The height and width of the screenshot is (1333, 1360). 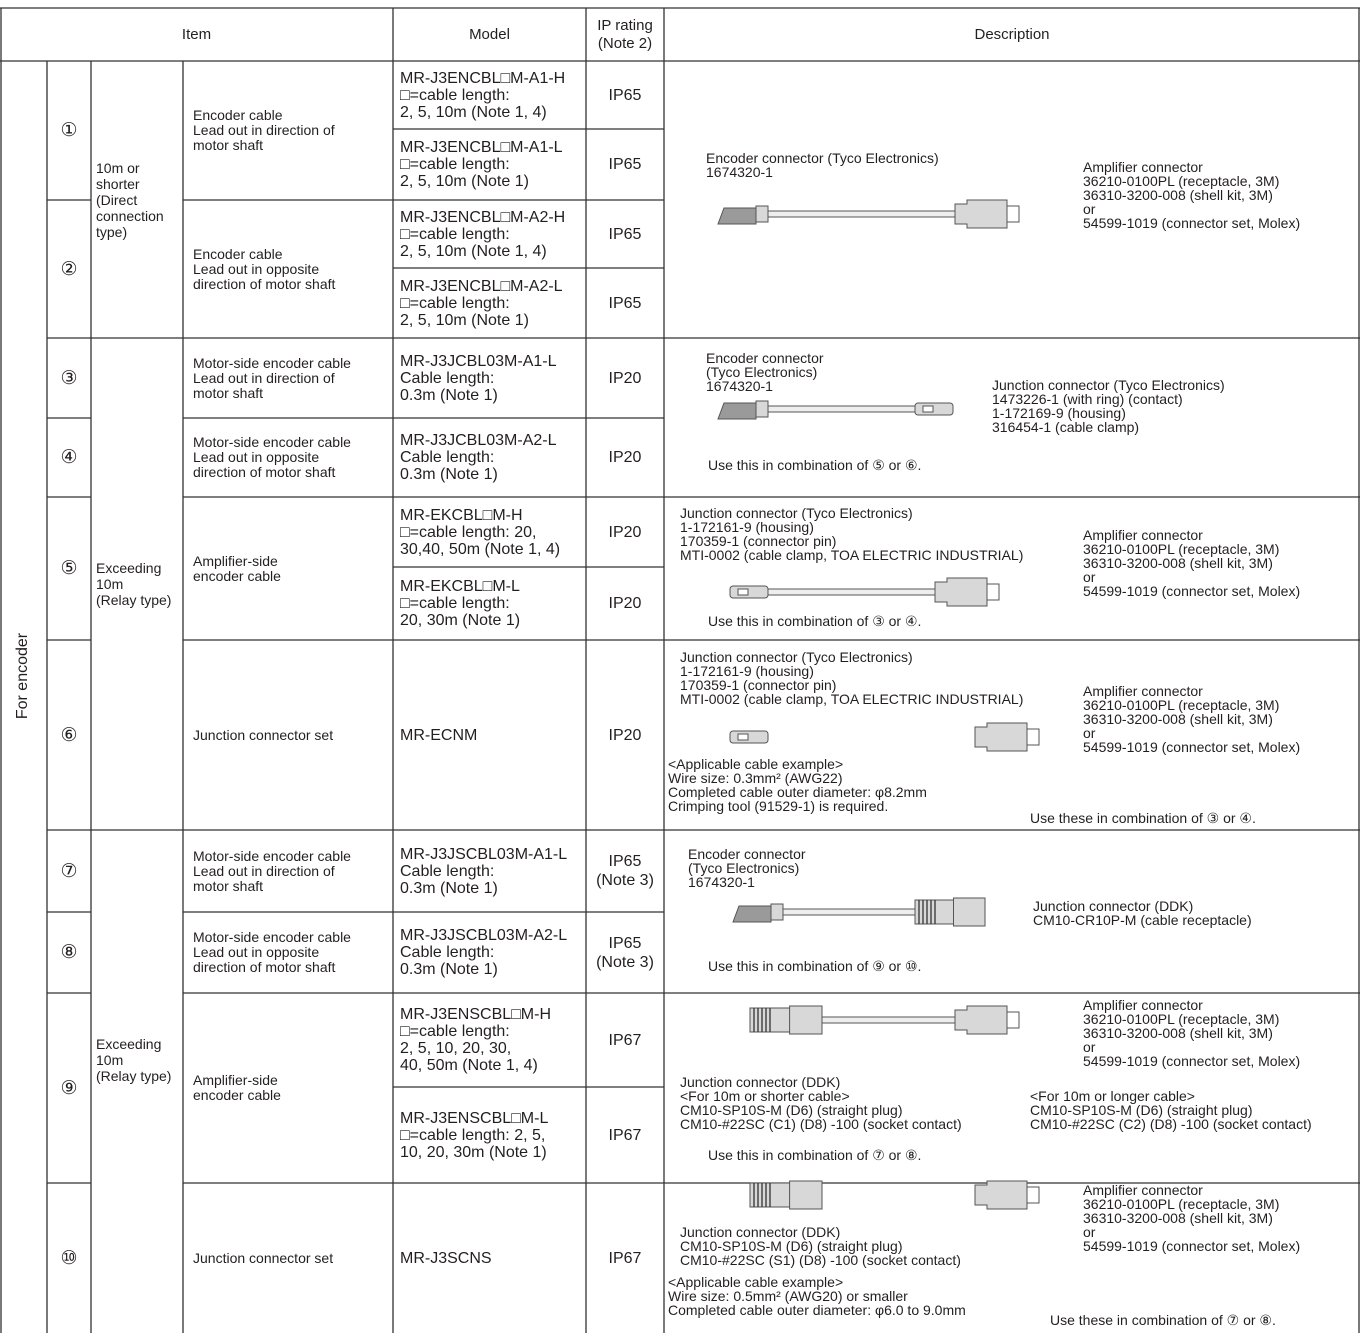 I want to click on description-text: Use this in combination of ③ or ④., so click(x=815, y=621).